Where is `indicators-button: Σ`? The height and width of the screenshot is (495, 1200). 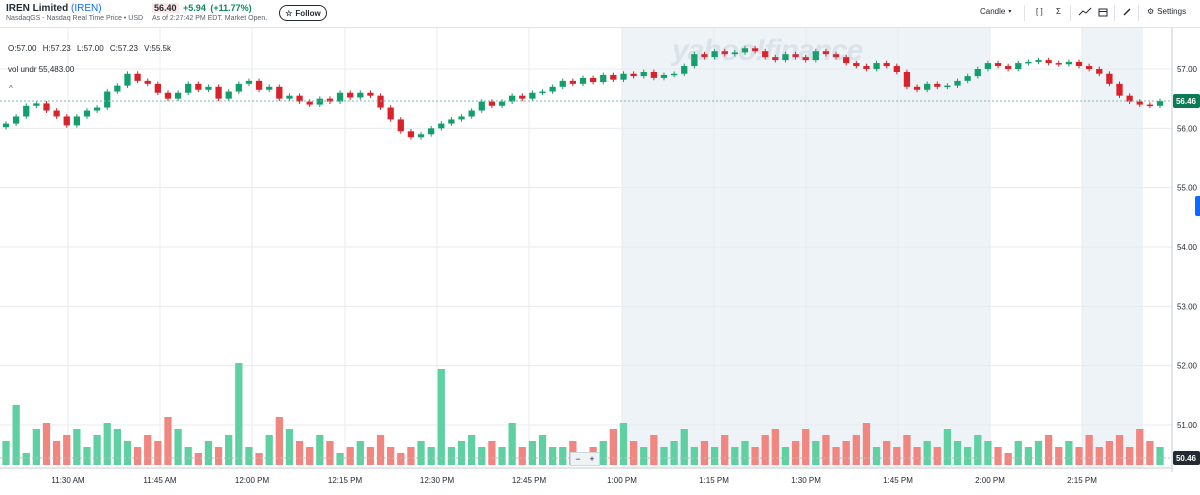
indicators-button: Σ is located at coordinates (1058, 11).